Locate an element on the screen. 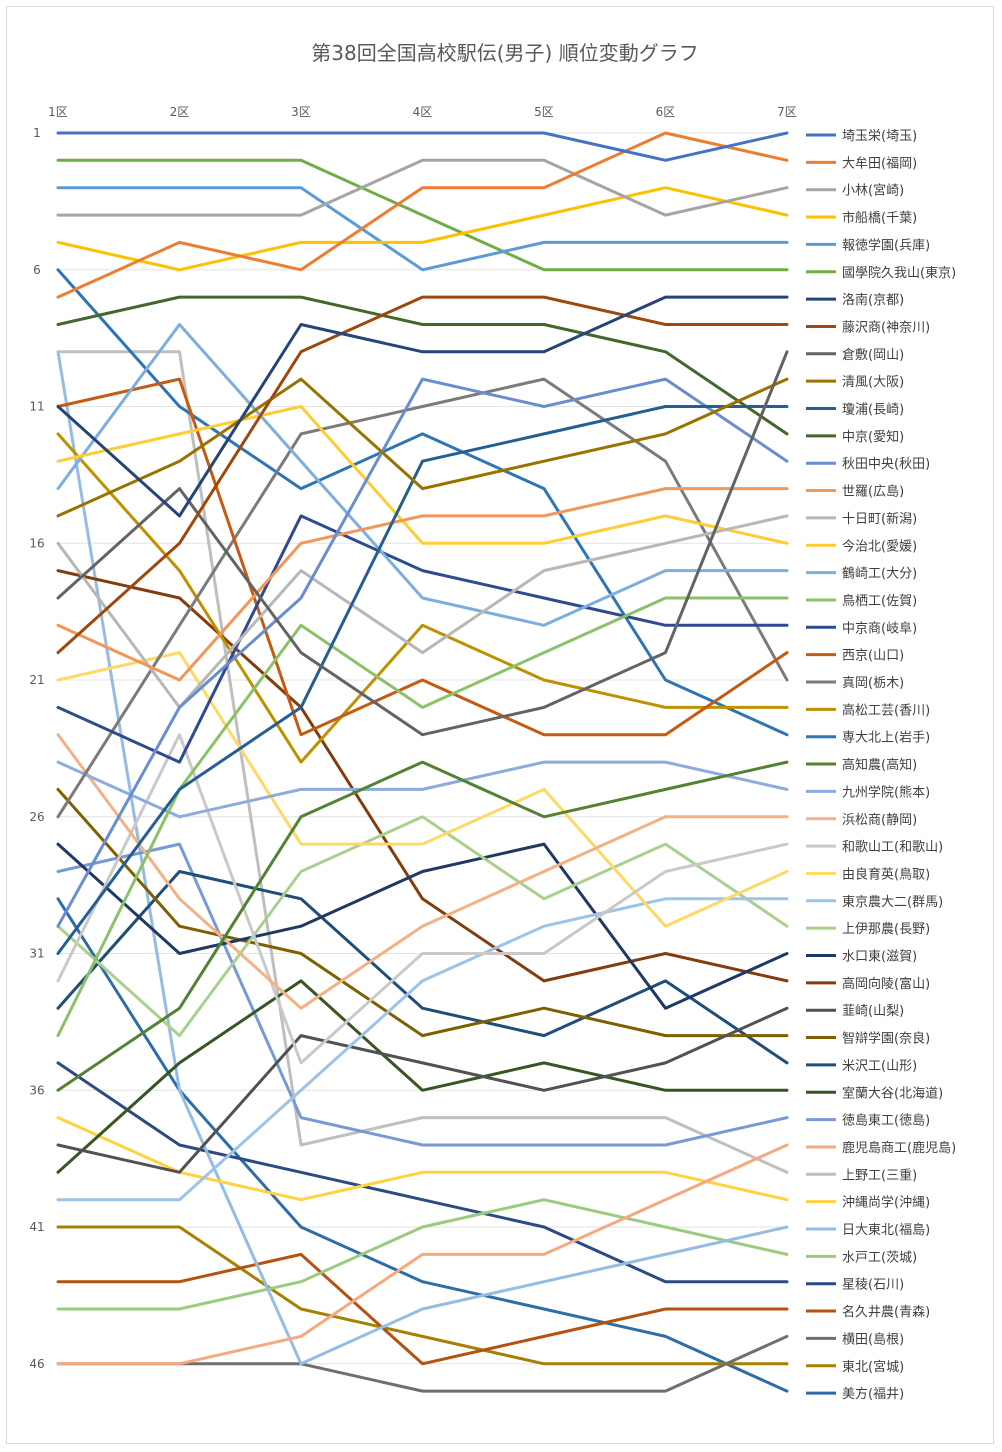 The image size is (1002, 1452). chart-title: 第38回全国高校駅伝(男子) 順位変動グラフ is located at coordinates (504, 53).